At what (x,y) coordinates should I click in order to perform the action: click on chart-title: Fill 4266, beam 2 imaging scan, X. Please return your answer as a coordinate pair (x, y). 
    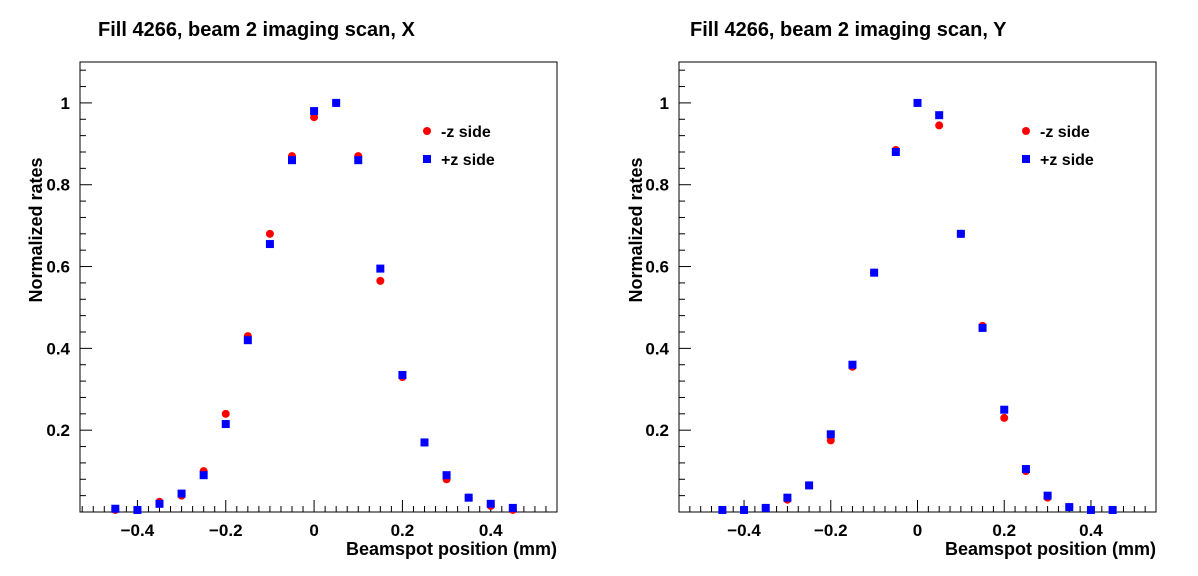
    Looking at the image, I should click on (256, 30).